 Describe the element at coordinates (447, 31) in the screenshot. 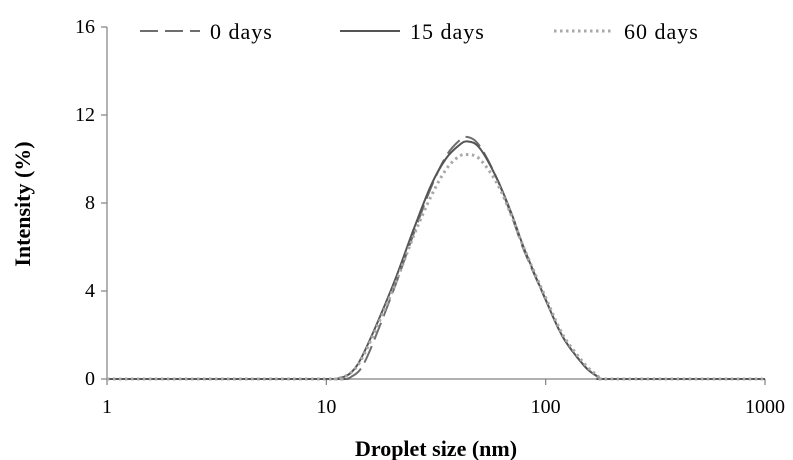

I see `legend-label-1: 15 days` at that location.